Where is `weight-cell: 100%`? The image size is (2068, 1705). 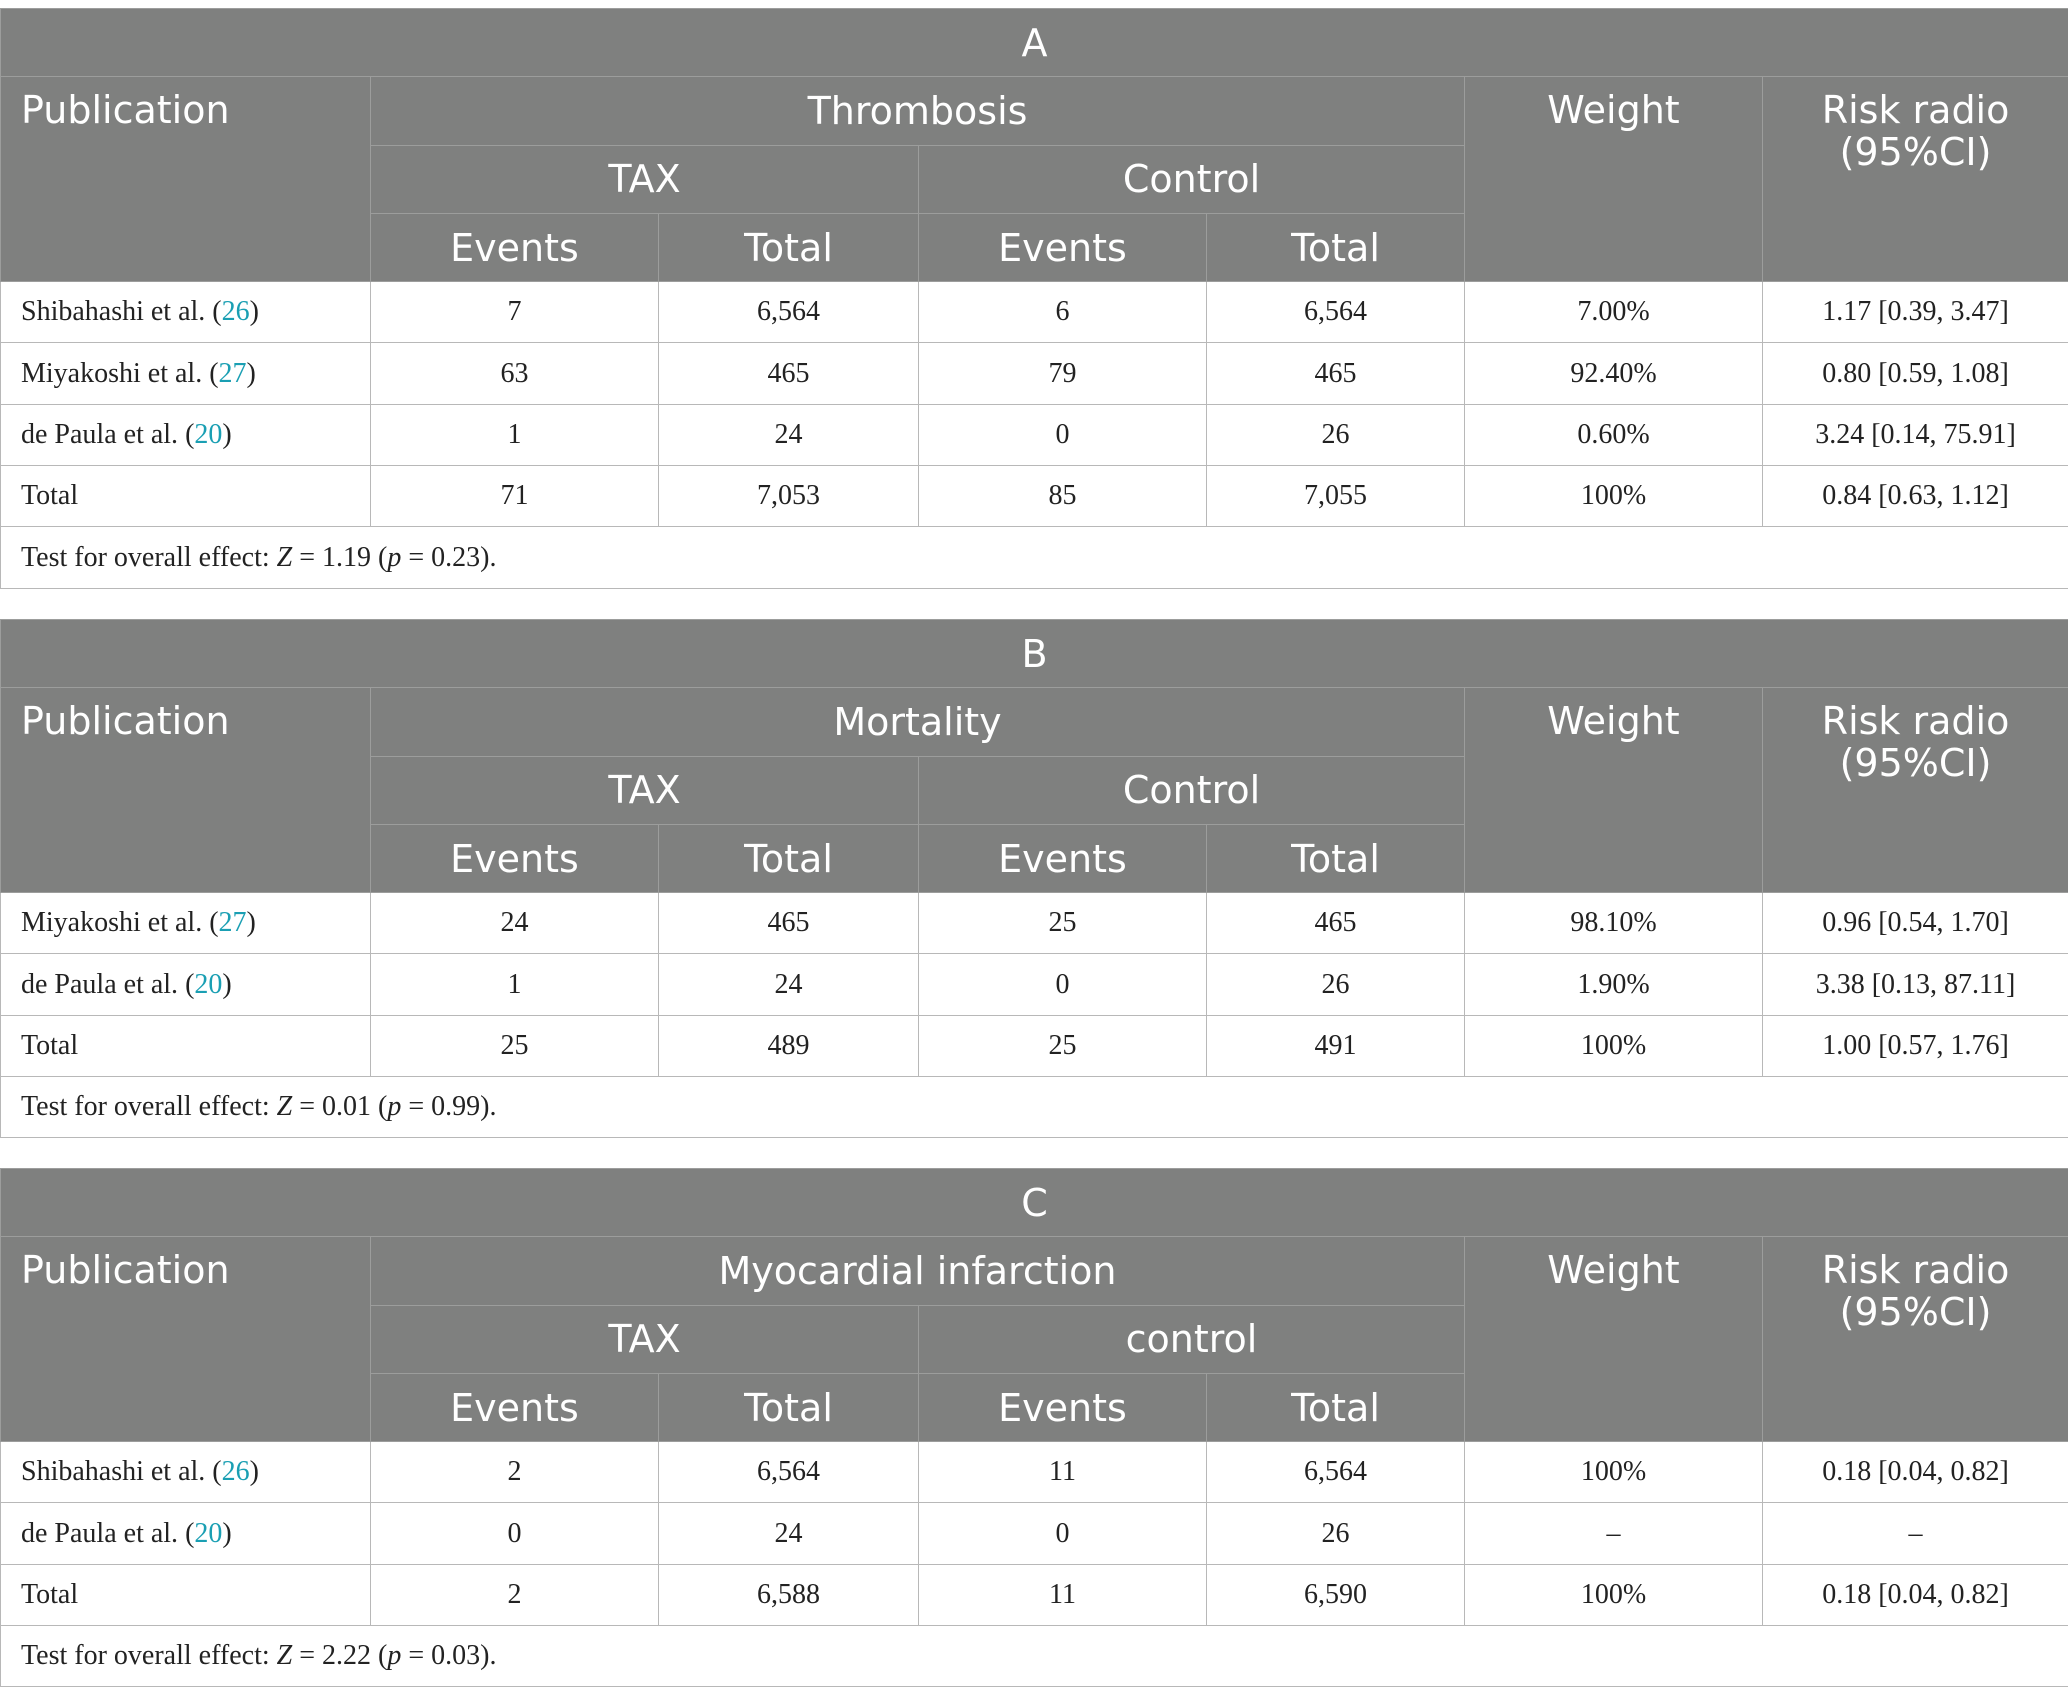
weight-cell: 100% is located at coordinates (1613, 1472).